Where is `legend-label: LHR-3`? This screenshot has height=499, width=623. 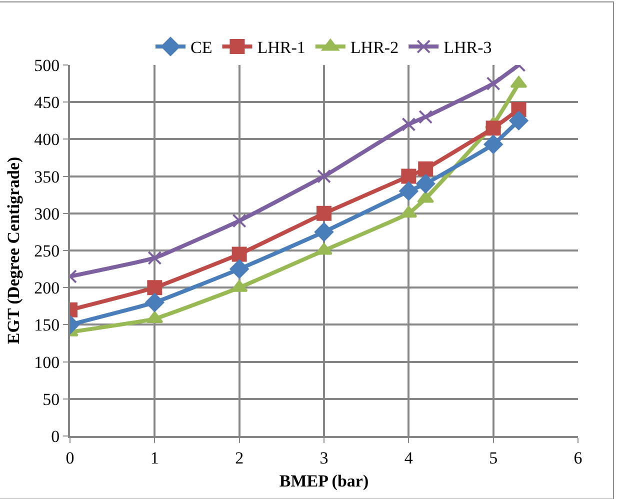
legend-label: LHR-3 is located at coordinates (468, 48).